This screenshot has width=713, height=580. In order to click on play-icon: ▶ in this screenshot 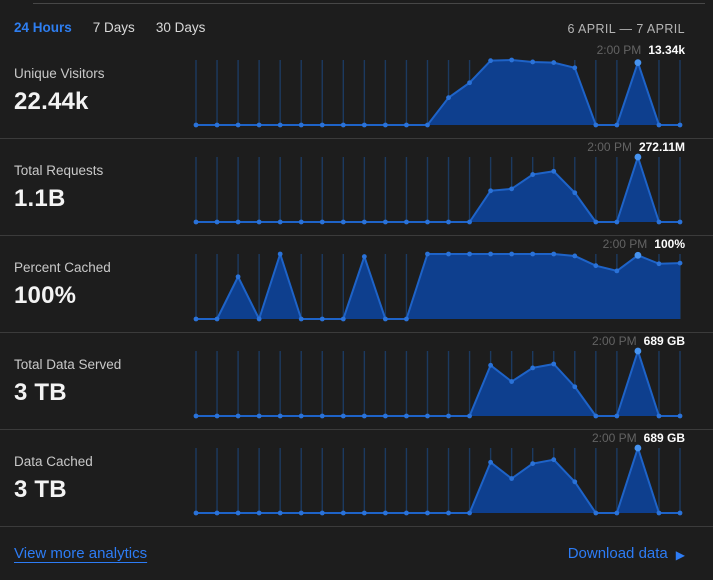, I will do `click(680, 554)`.